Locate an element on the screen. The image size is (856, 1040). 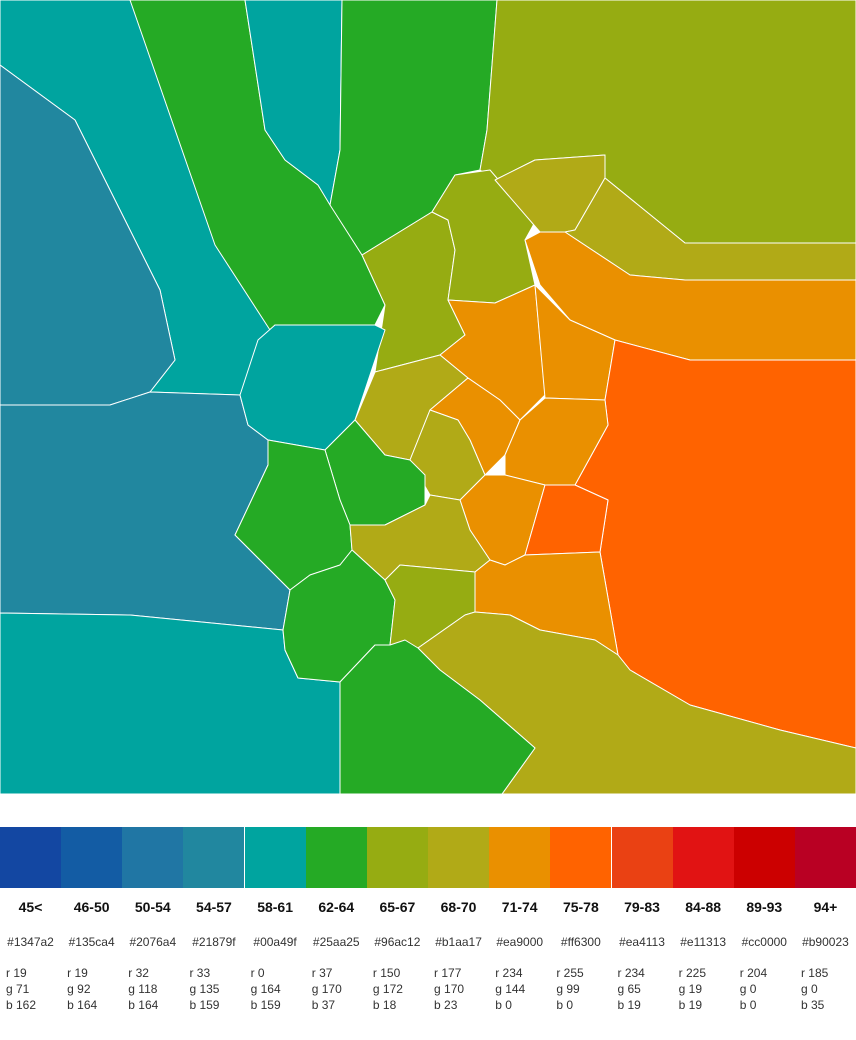
legend-green-value: g 144 is located at coordinates (510, 989).